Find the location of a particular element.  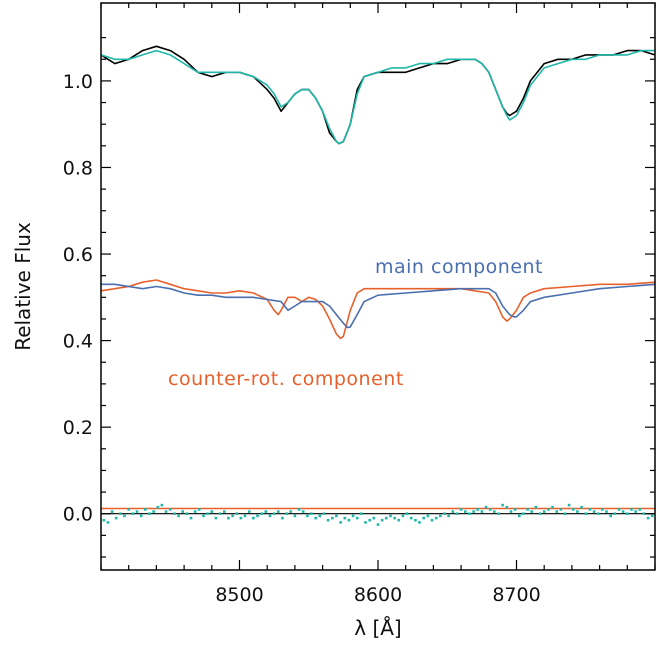

x-tick-label: 8700 is located at coordinates (516, 595).